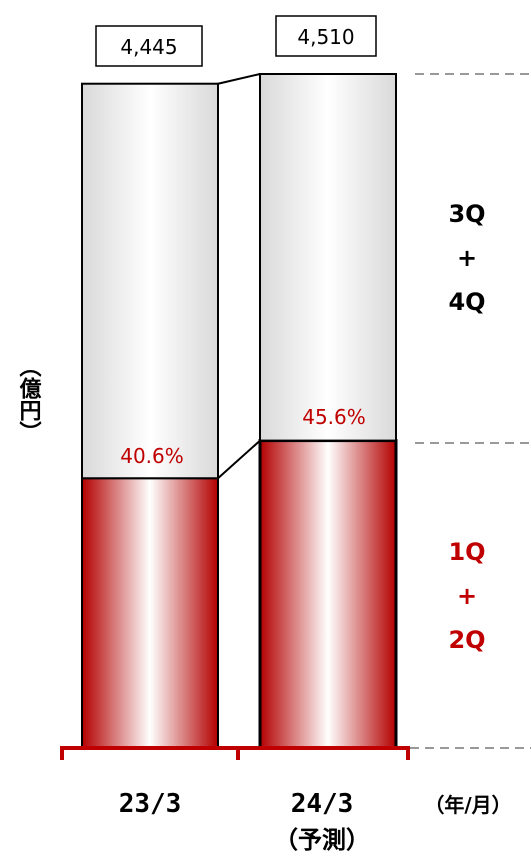 The width and height of the screenshot is (531, 860). I want to click on bar-23-3-second-half, so click(150, 281).